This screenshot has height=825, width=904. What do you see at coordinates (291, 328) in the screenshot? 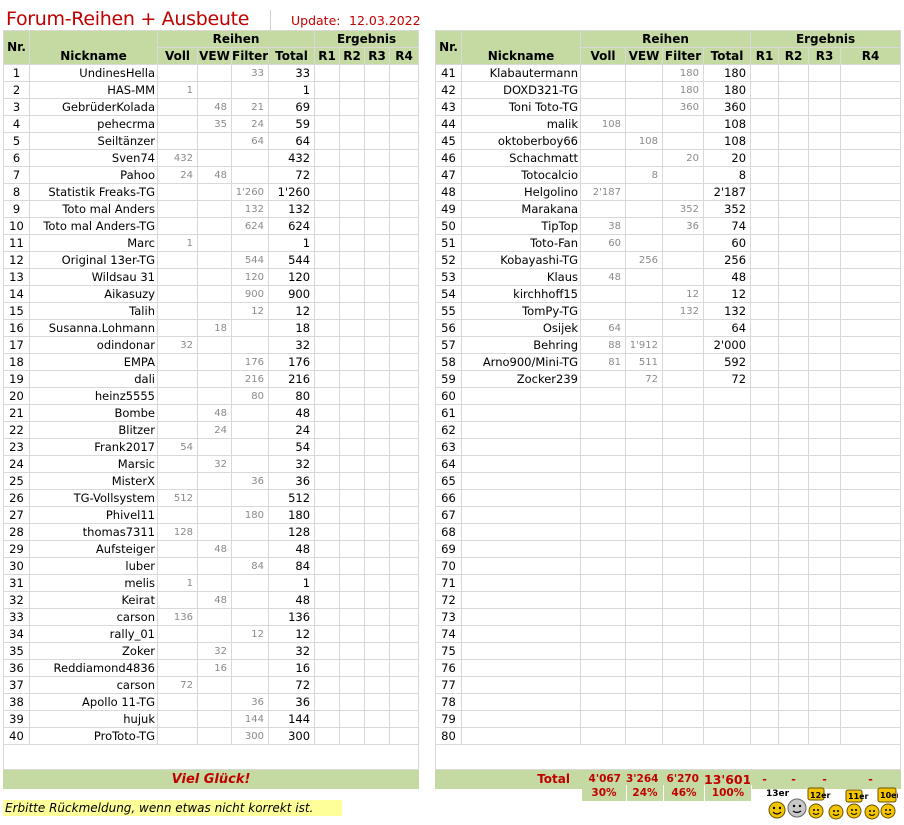
I see `row-total: 18` at bounding box center [291, 328].